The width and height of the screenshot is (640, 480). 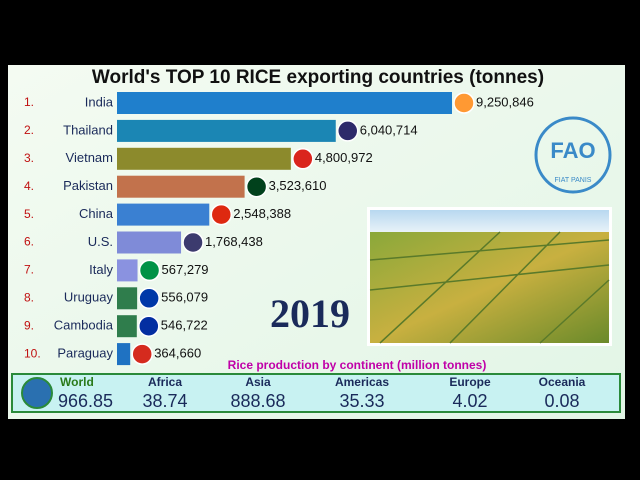 What do you see at coordinates (88, 185) in the screenshot?
I see `category-label: Pakistan` at bounding box center [88, 185].